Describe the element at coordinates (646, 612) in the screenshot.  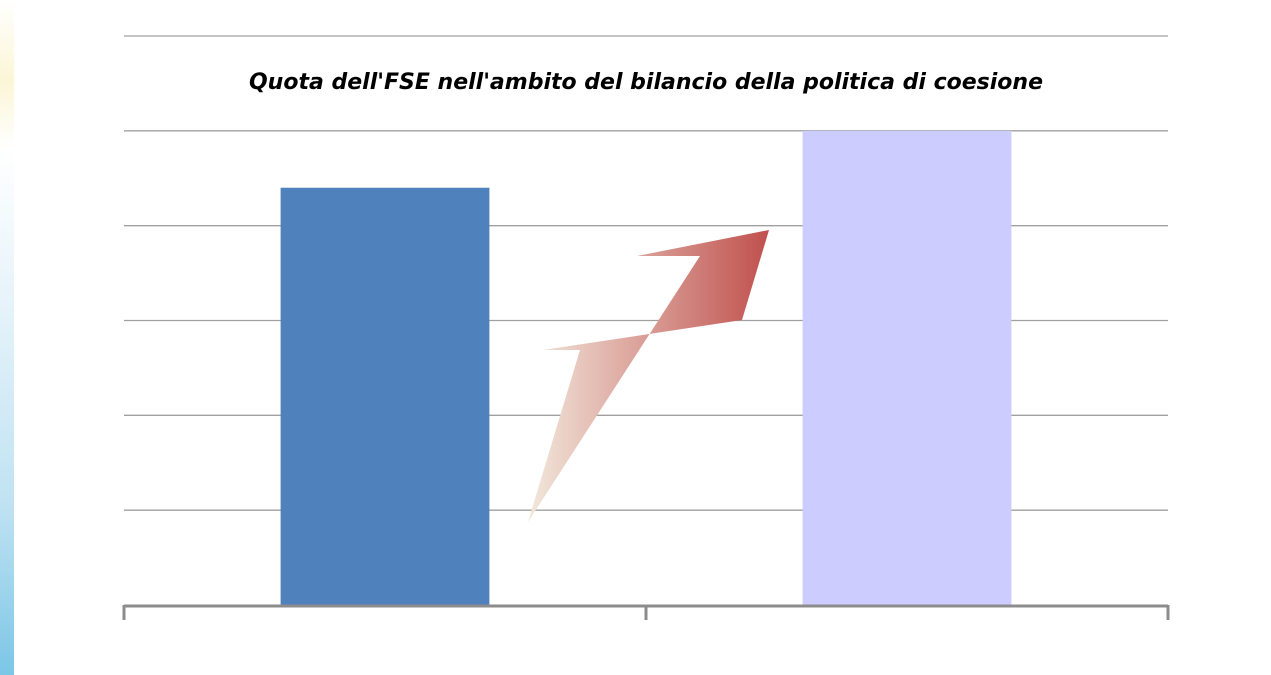
I see `x-axis` at that location.